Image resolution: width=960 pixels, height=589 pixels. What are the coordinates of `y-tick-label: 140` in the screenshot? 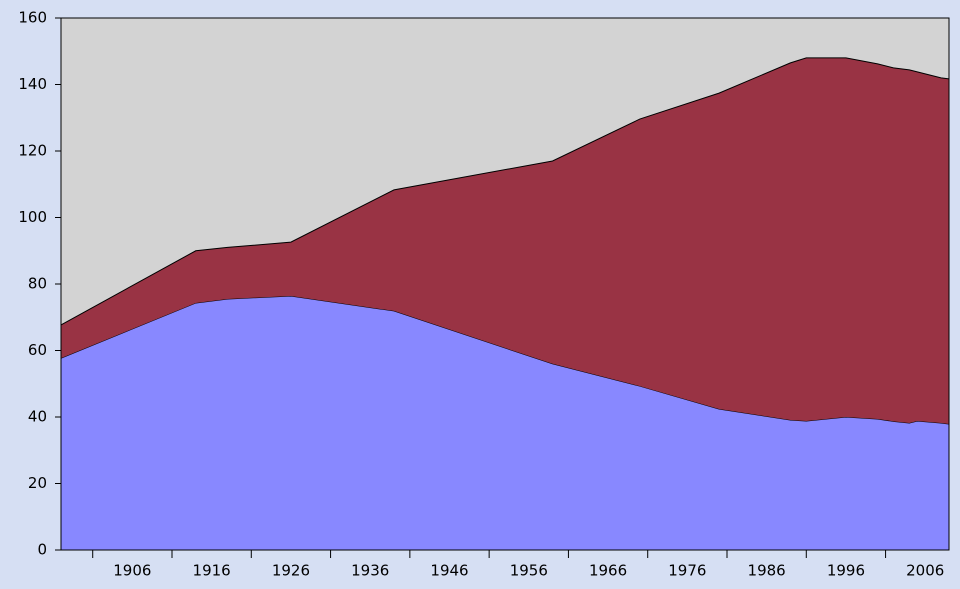 It's located at (32, 84).